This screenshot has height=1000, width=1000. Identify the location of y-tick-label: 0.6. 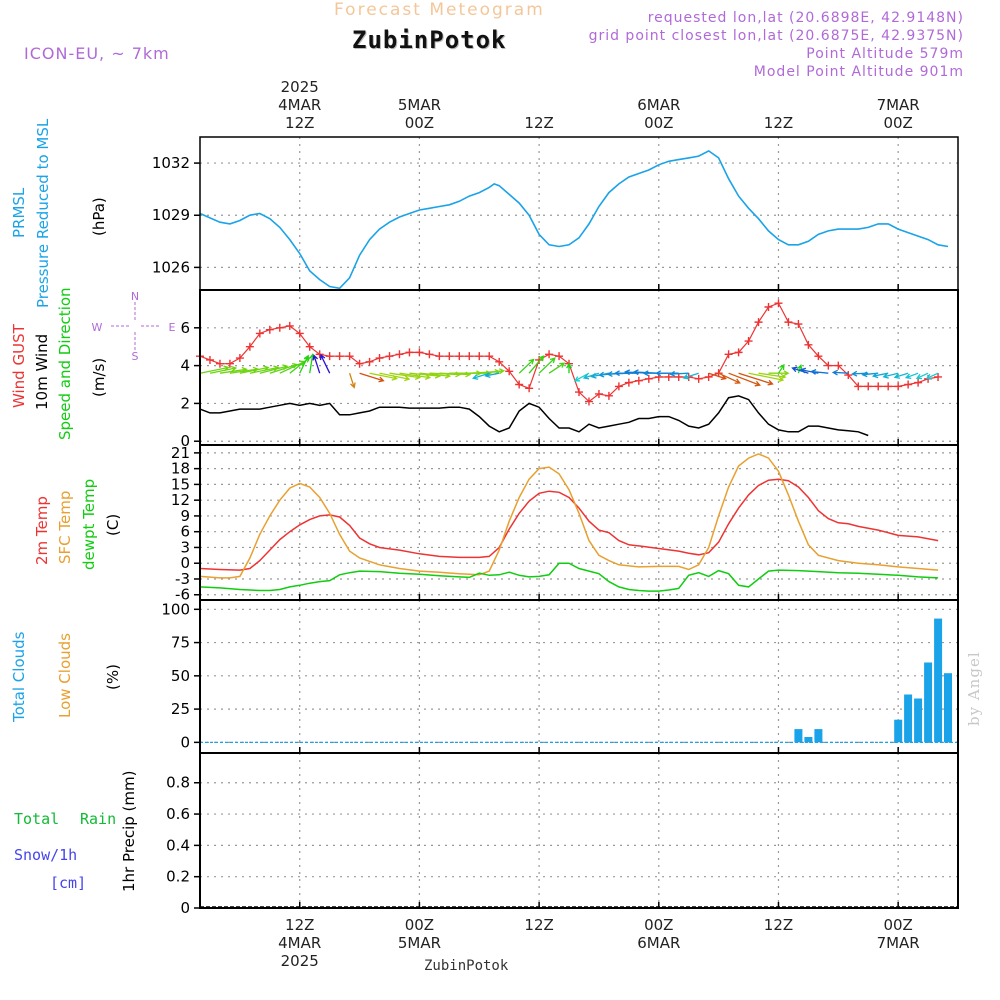
(178, 814).